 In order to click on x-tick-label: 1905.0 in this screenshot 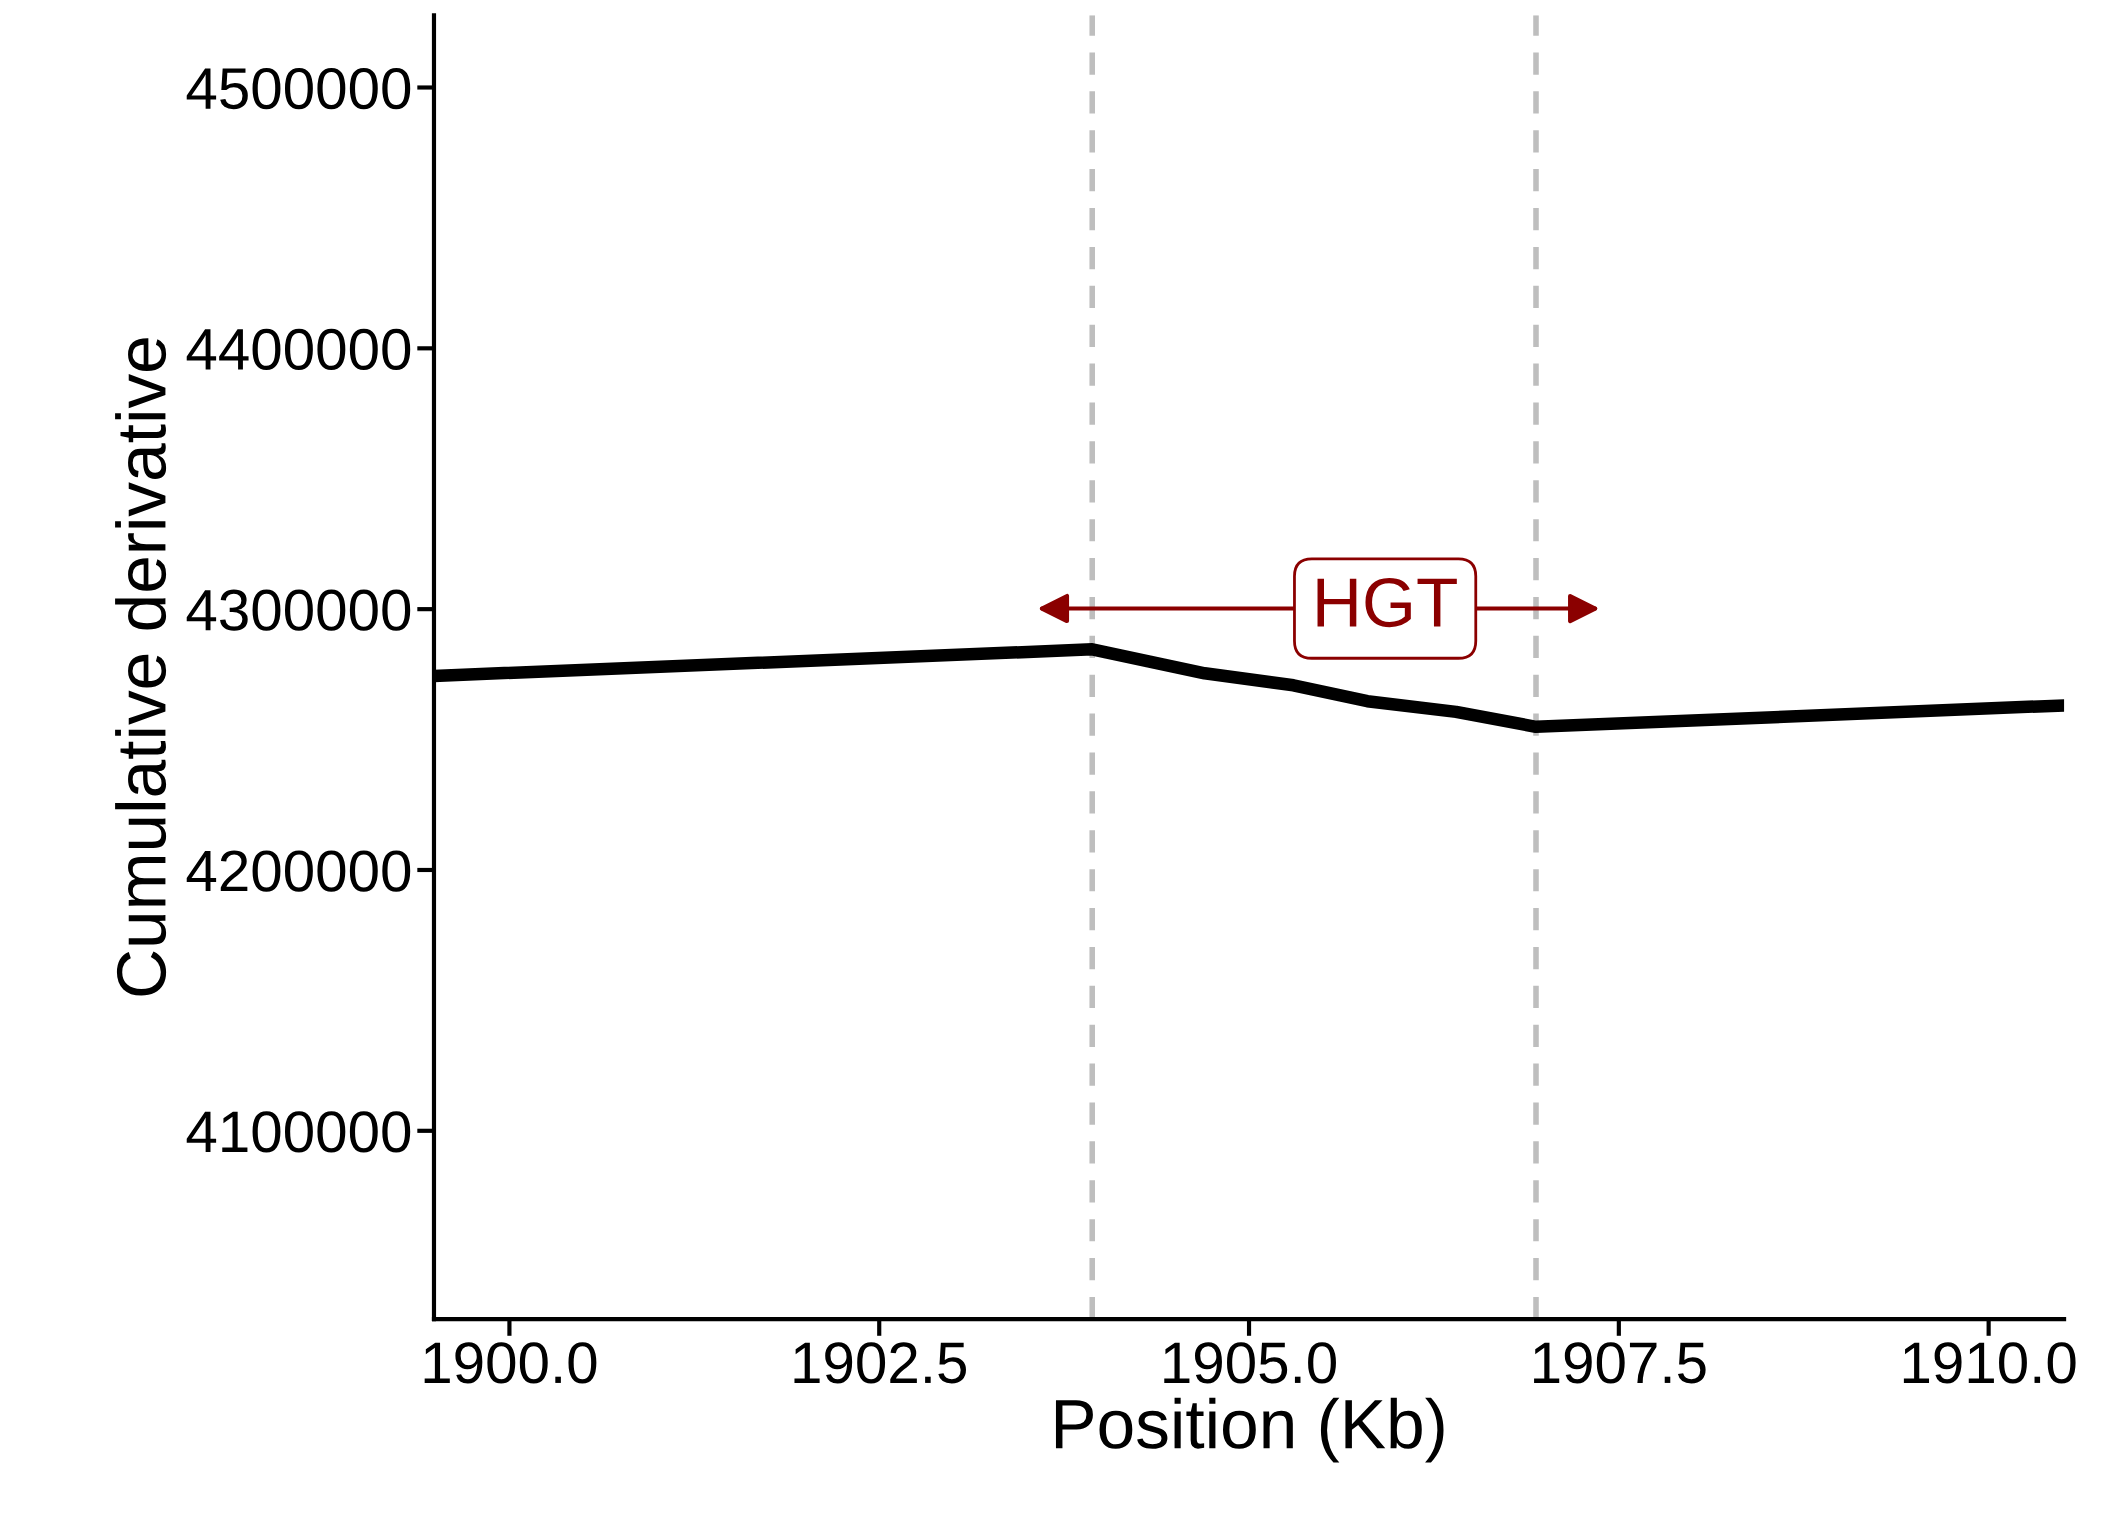, I will do `click(1250, 1363)`.